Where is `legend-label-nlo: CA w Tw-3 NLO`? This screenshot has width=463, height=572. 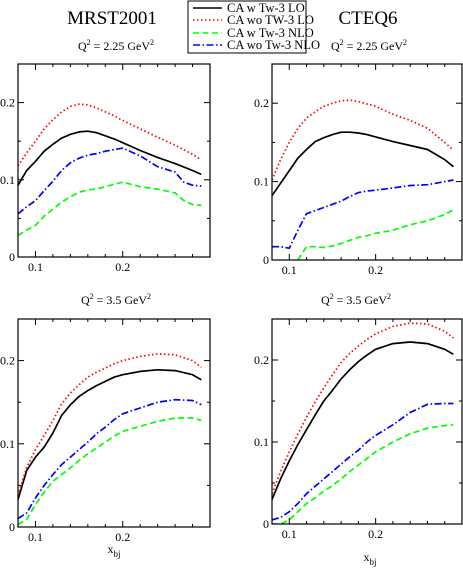
legend-label-nlo: CA w Tw-3 NLO is located at coordinates (270, 33).